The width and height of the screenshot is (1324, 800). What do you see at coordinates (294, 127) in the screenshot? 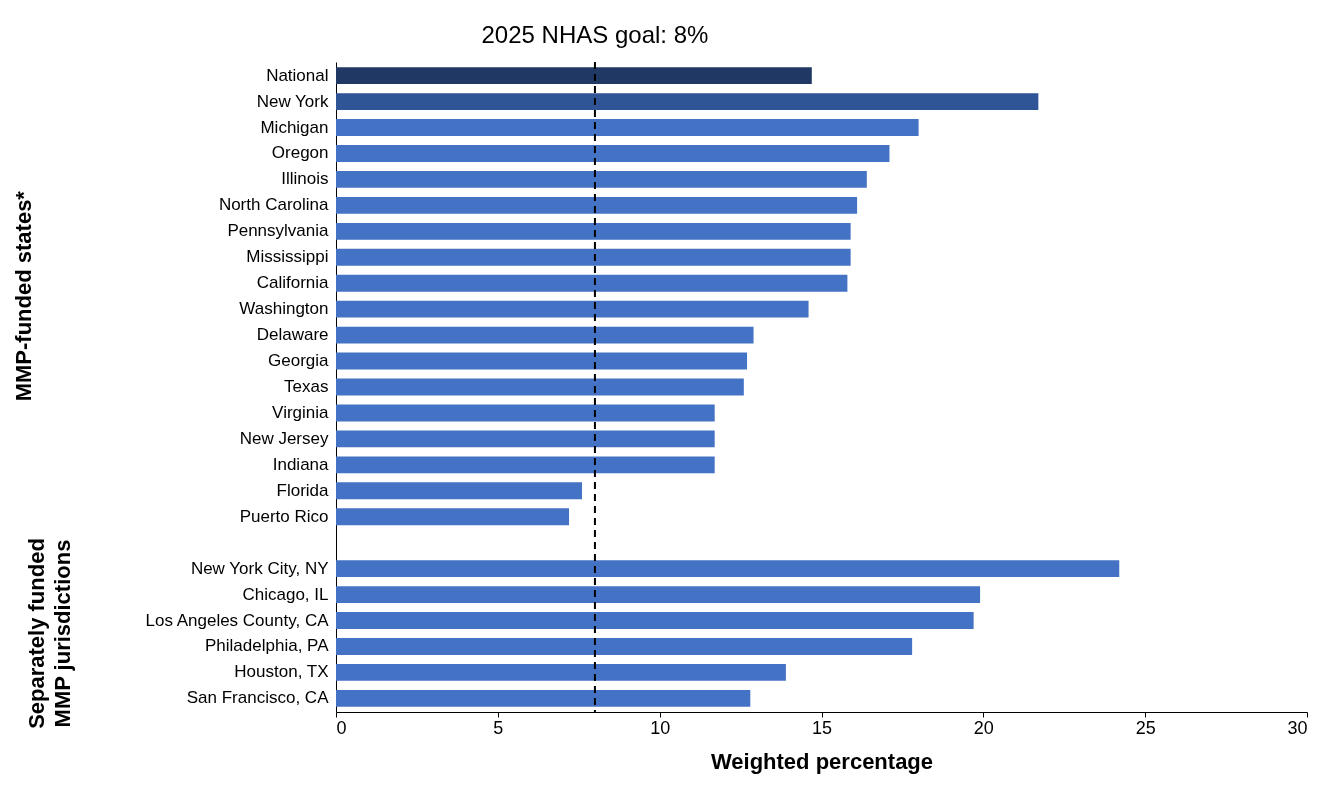
I see `y-tick-label: Michigan` at bounding box center [294, 127].